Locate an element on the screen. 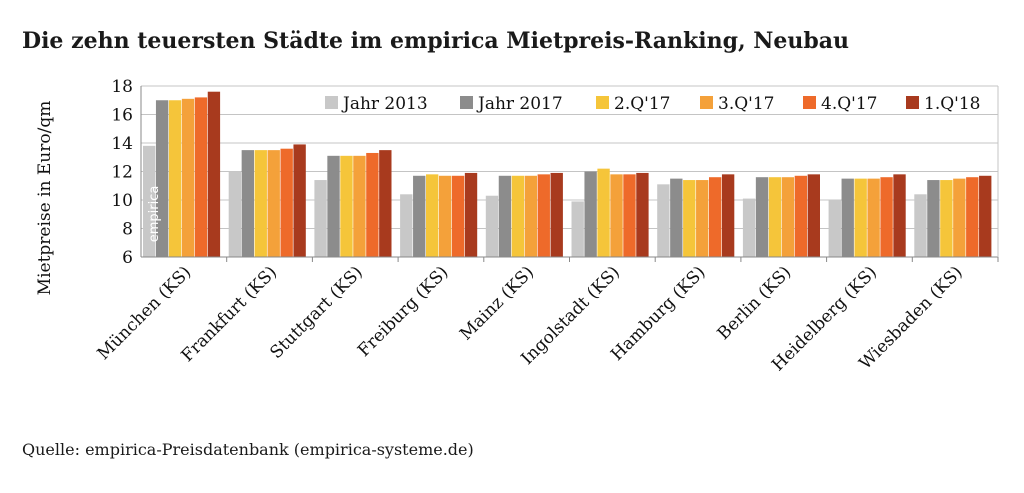 This screenshot has height=493, width=1024. x-tick-label: Stuttgart (KS) is located at coordinates (316, 312).